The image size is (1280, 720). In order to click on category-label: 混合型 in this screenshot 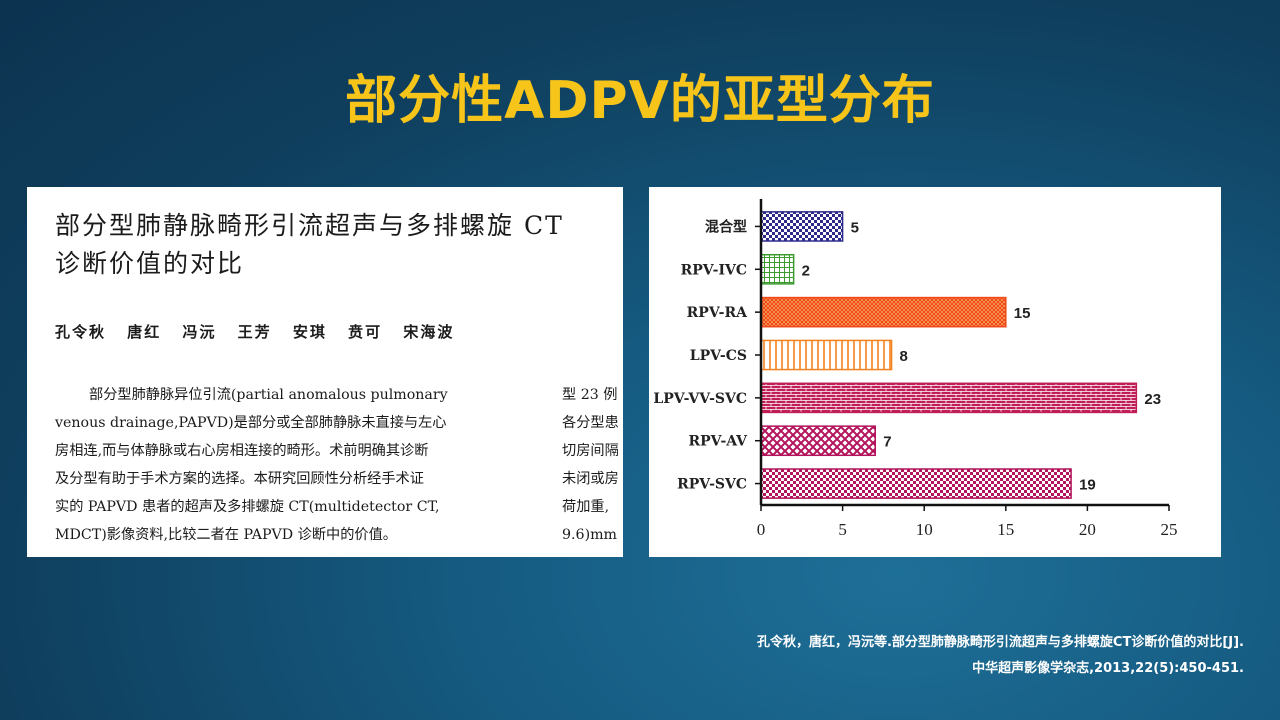, I will do `click(726, 226)`.